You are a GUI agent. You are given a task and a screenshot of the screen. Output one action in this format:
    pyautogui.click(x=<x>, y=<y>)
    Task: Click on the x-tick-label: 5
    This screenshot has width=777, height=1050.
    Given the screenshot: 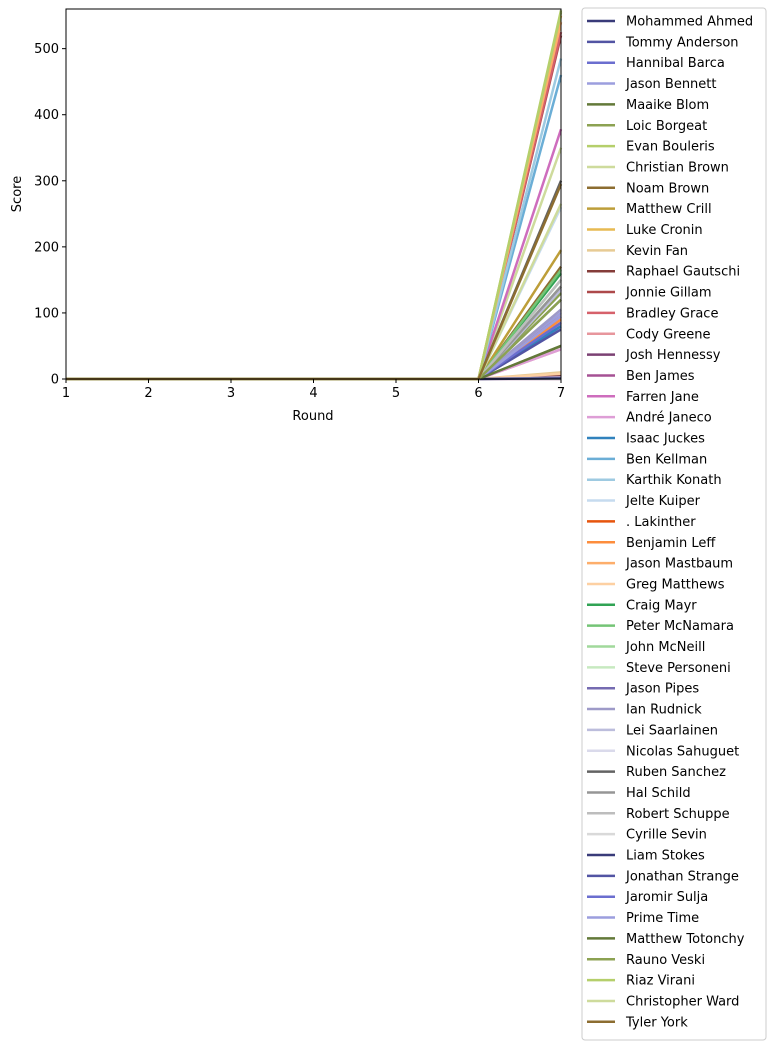 What is the action you would take?
    pyautogui.click(x=396, y=393)
    